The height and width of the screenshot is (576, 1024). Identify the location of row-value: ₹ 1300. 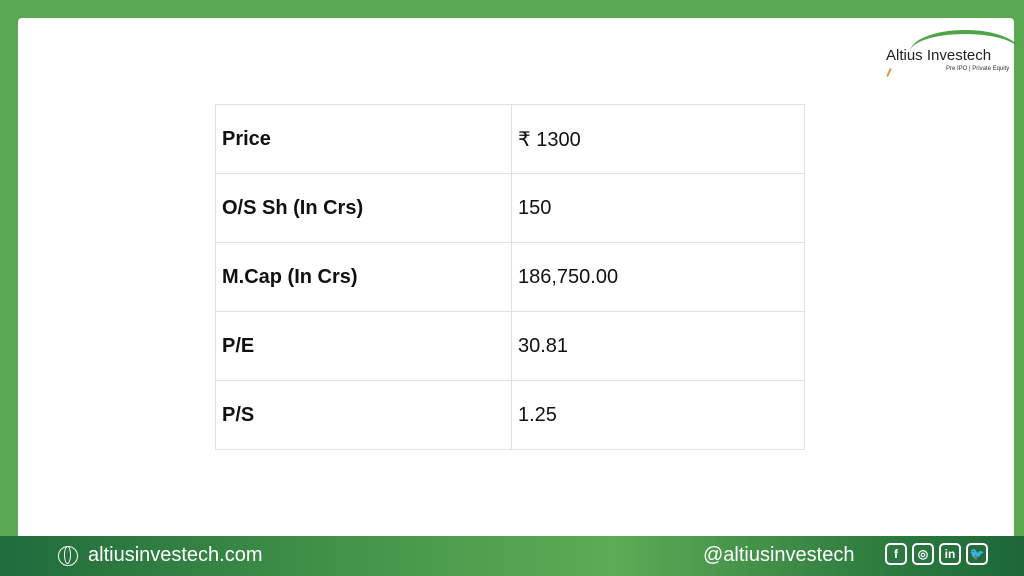
(658, 139).